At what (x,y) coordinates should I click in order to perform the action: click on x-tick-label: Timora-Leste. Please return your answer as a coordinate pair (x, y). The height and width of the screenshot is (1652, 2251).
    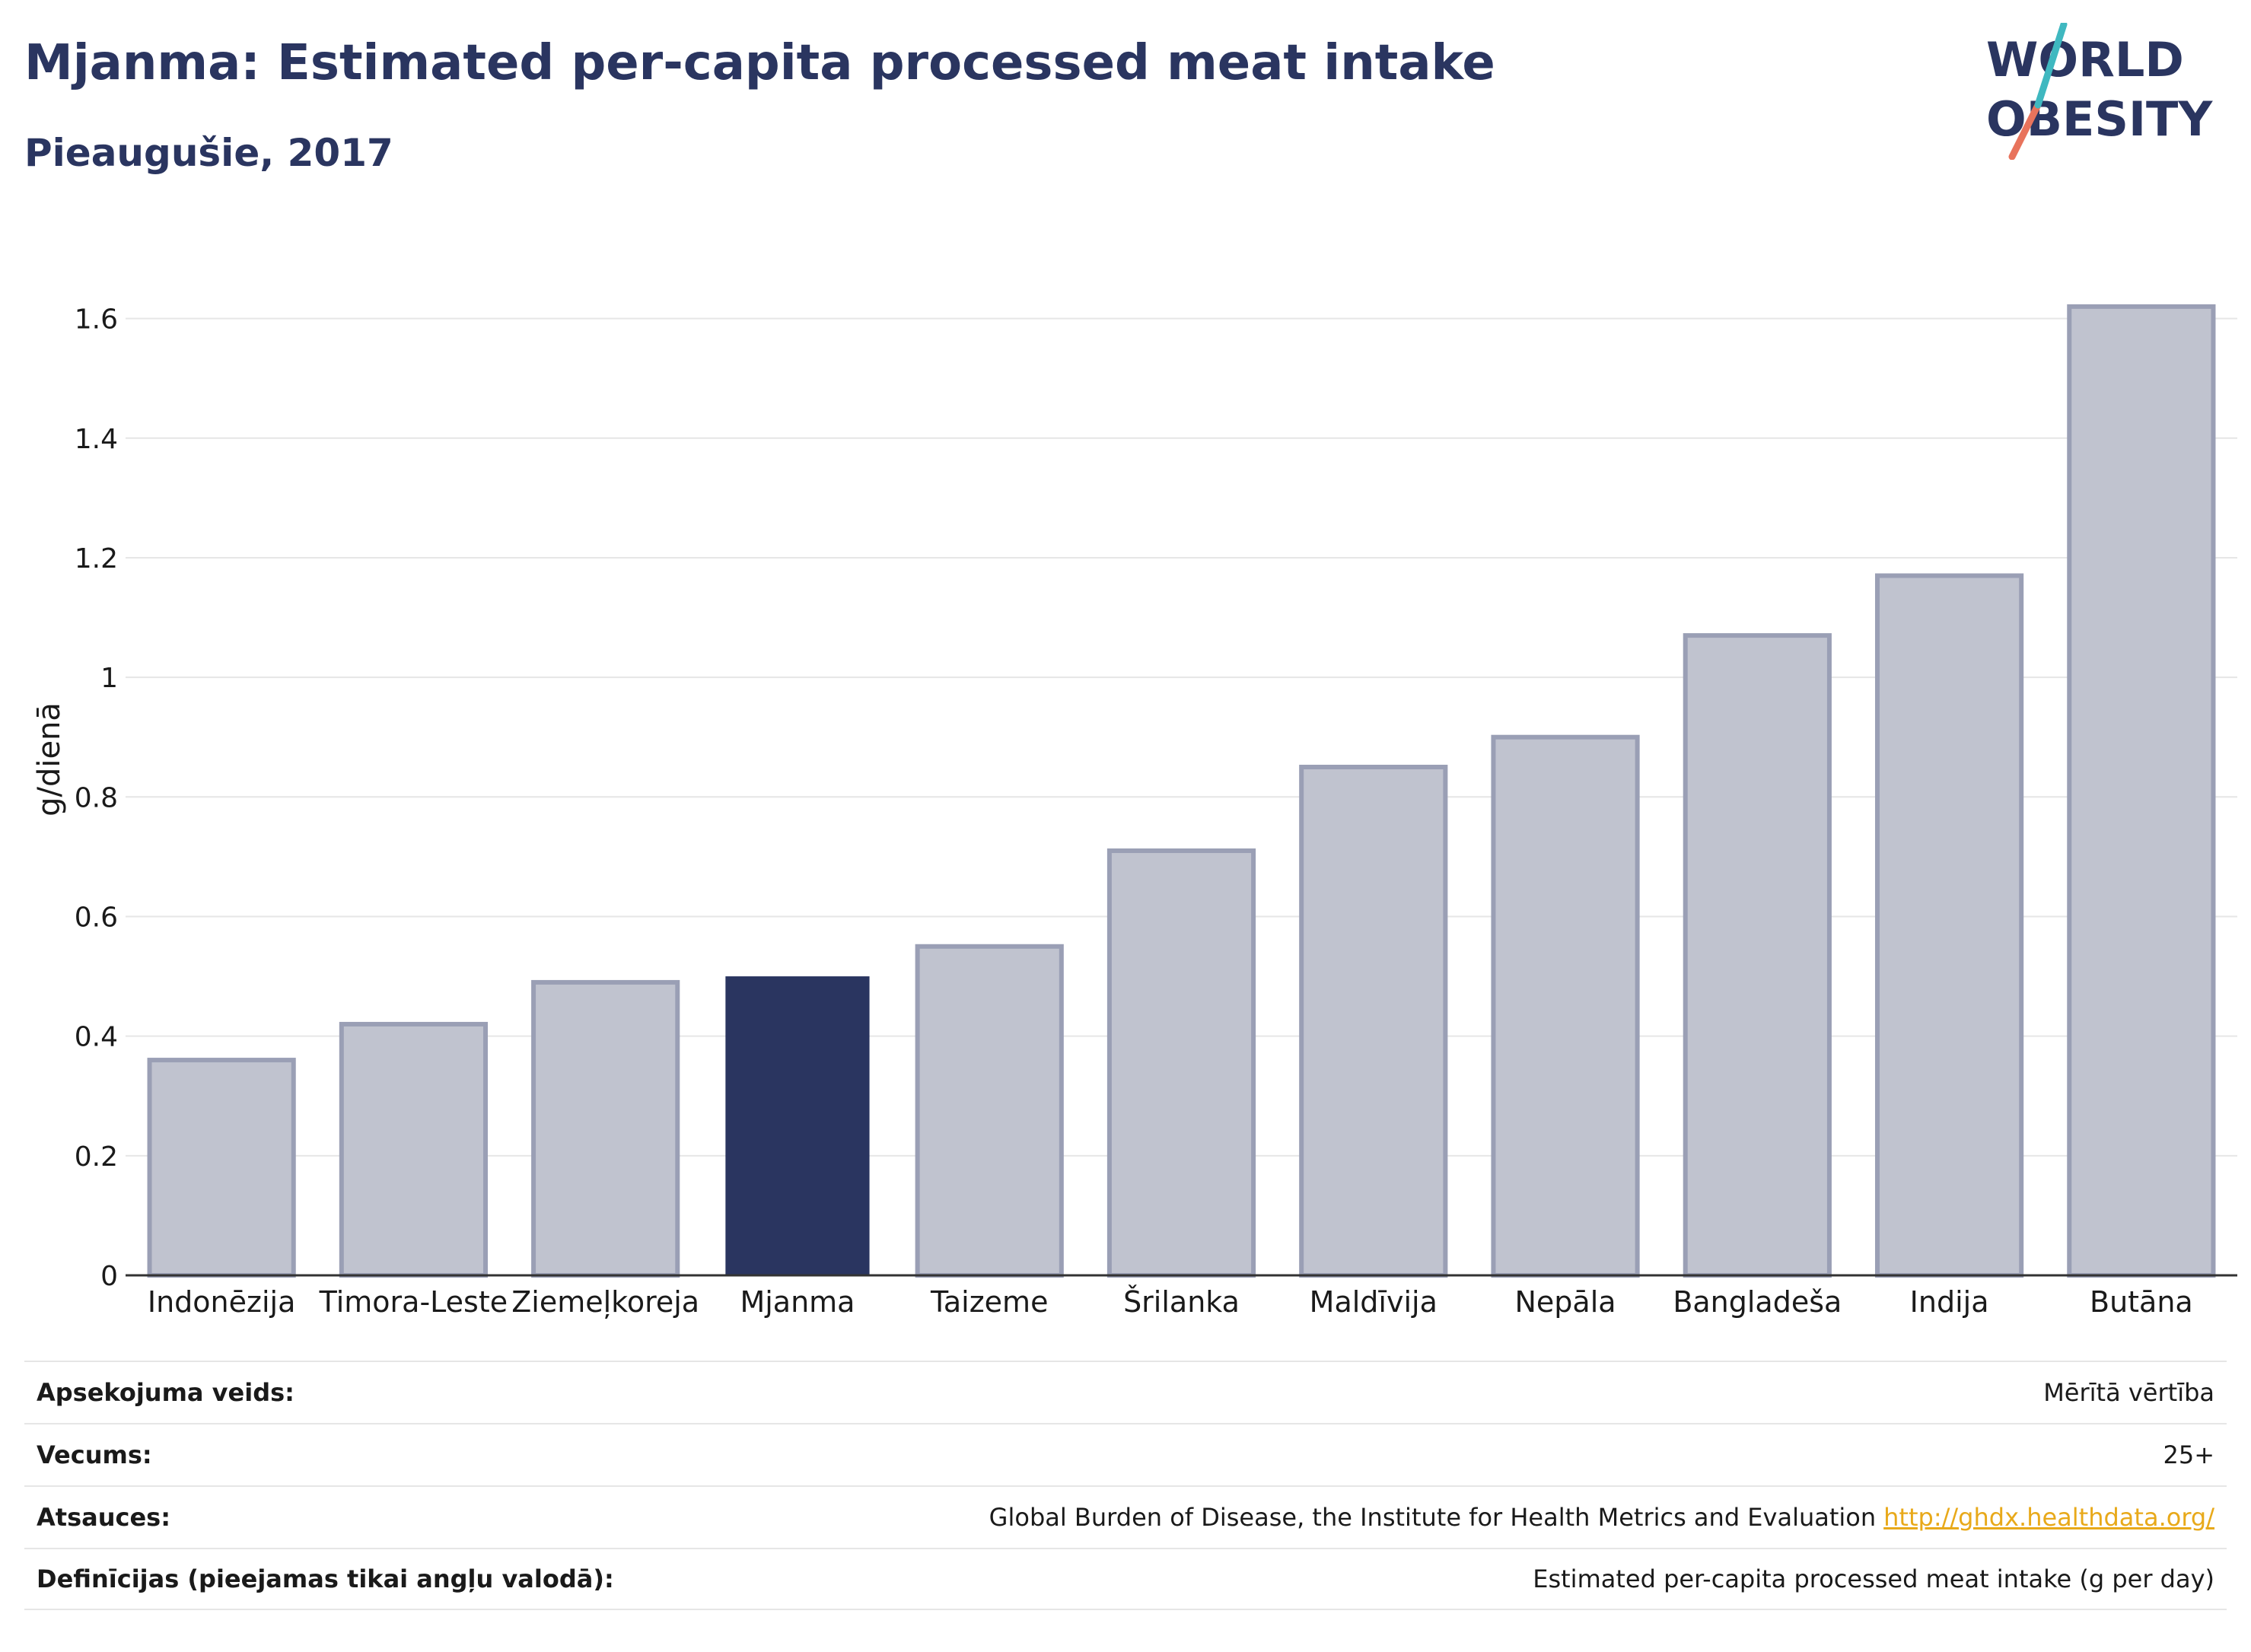
    Looking at the image, I should click on (413, 1302).